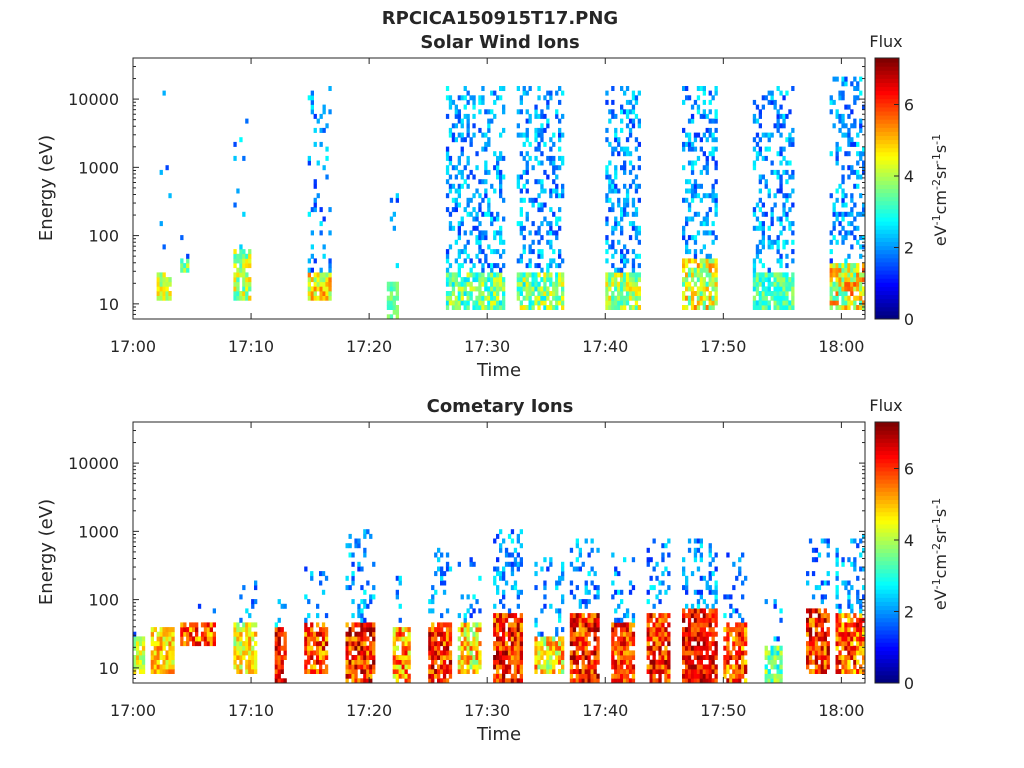  I want to click on colorbar-tick-label: 2, so click(909, 247).